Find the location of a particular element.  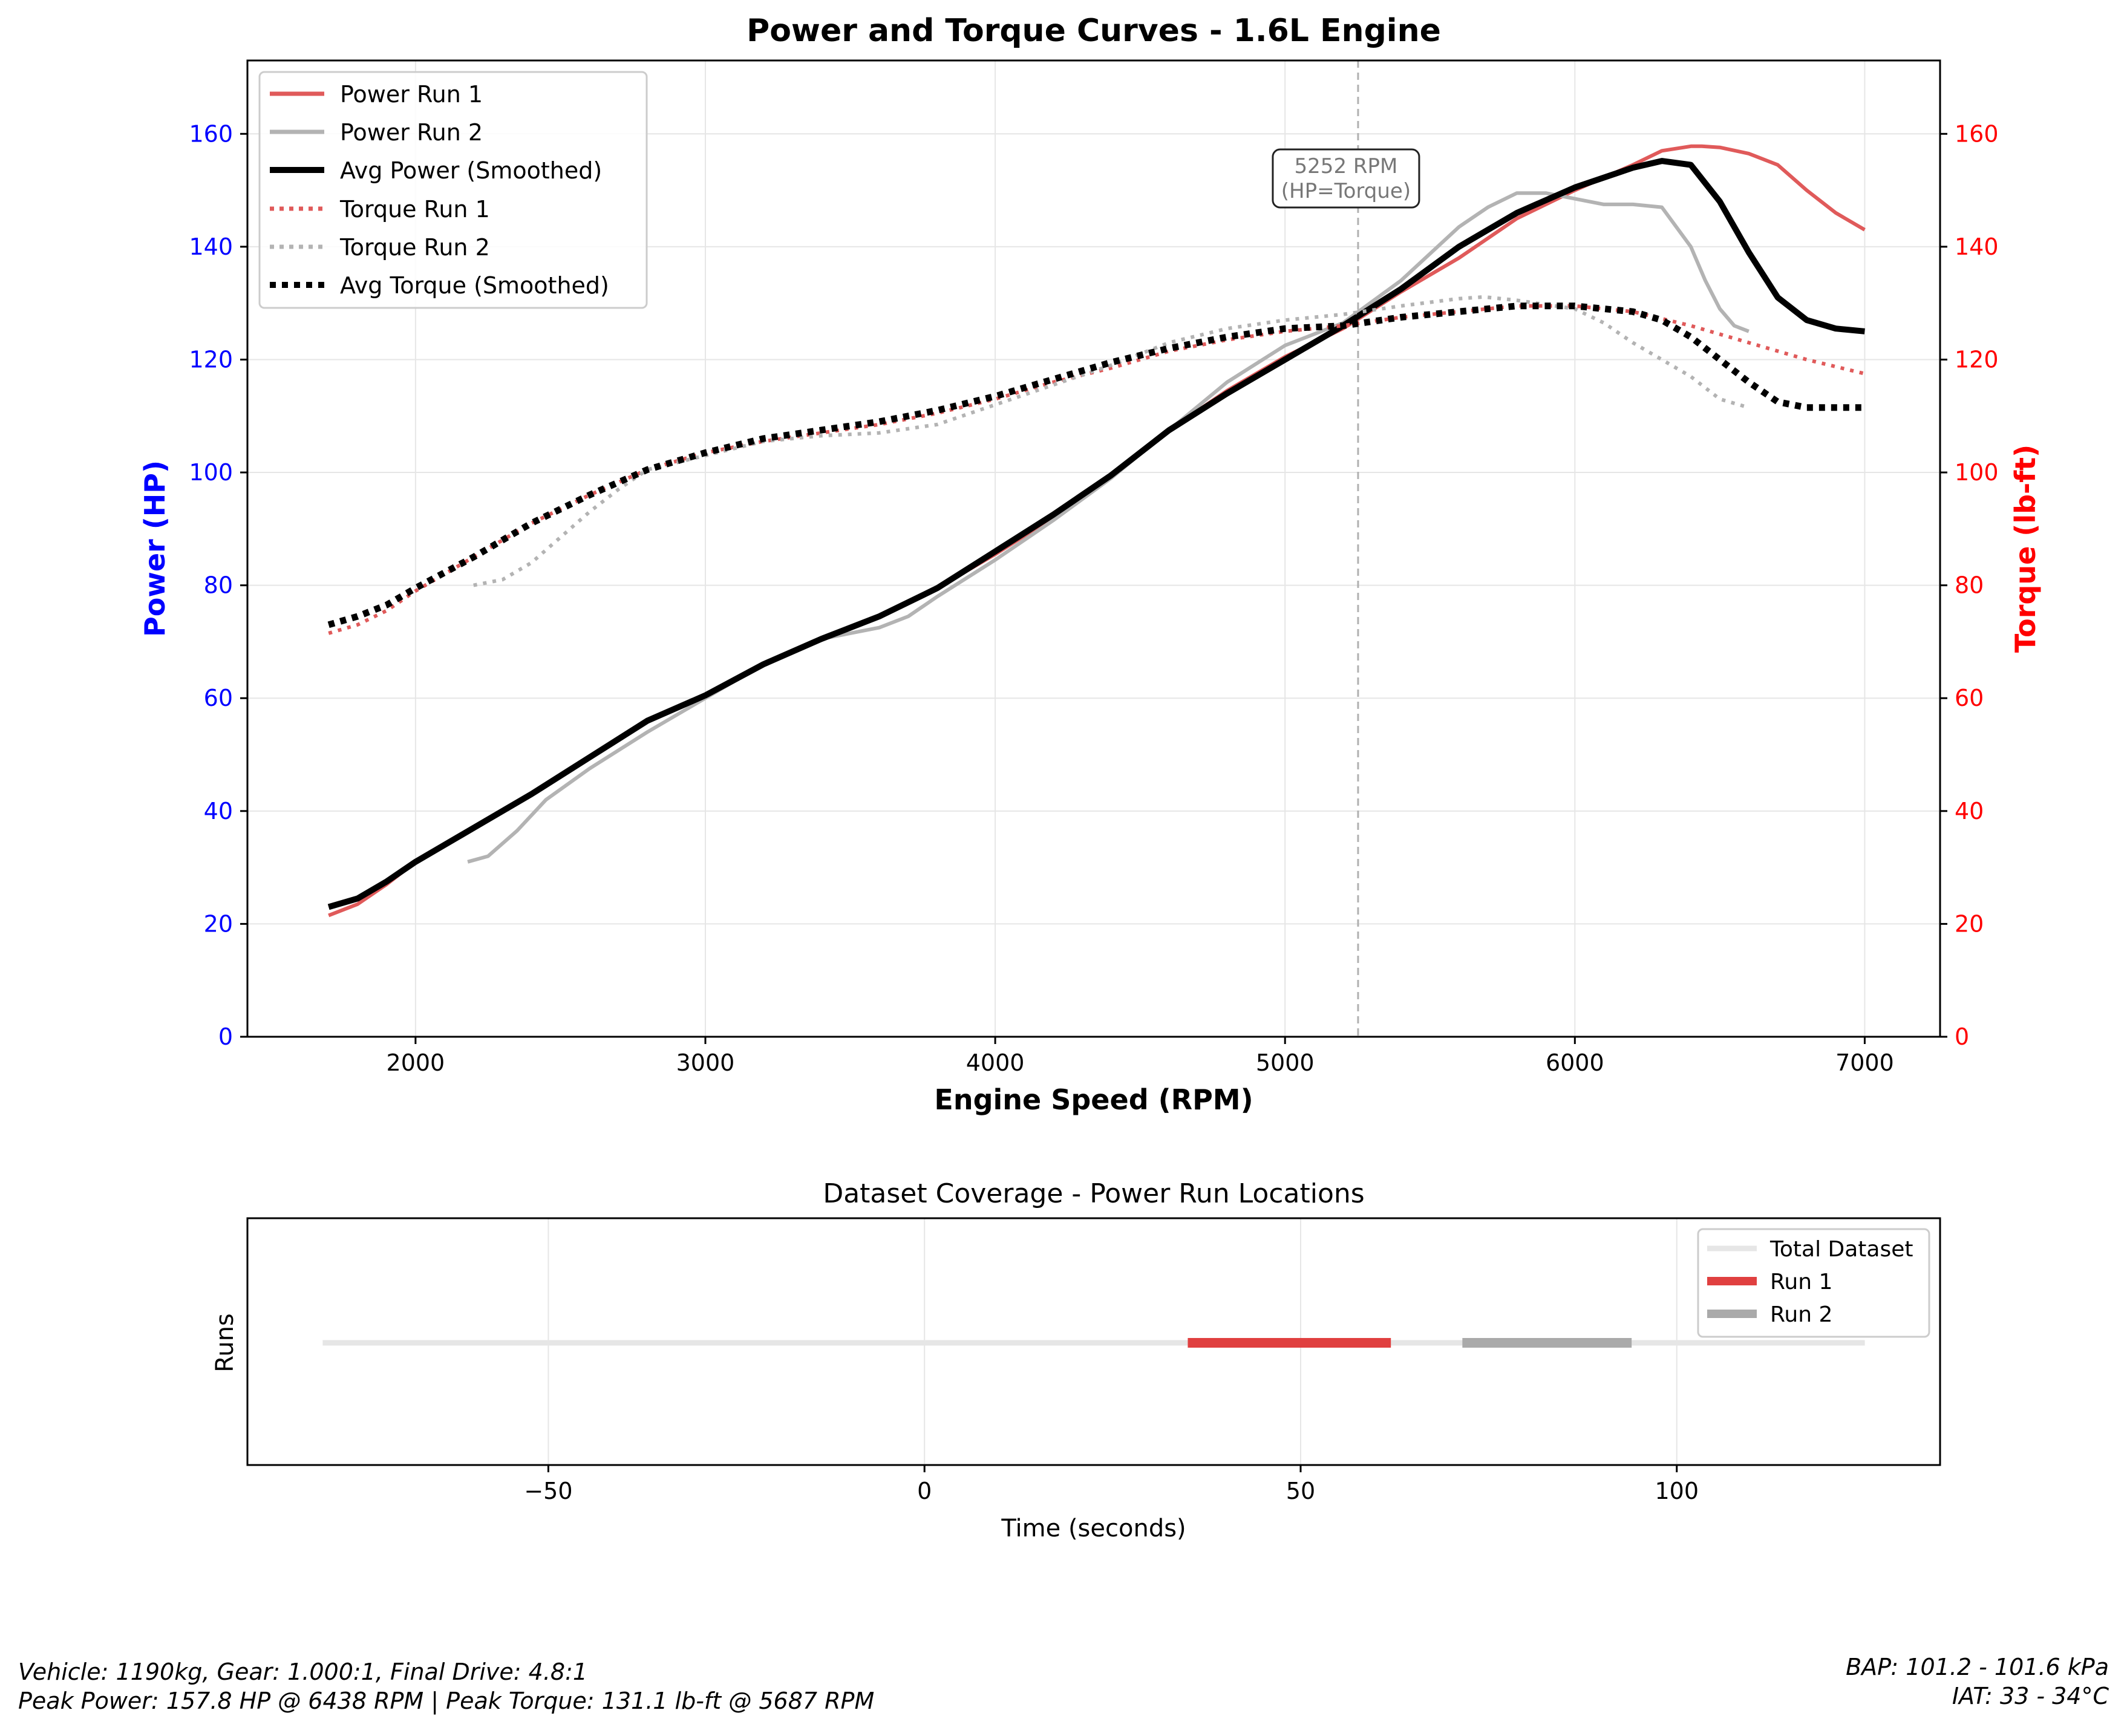

x-tick-label: 4000 is located at coordinates (995, 1062).